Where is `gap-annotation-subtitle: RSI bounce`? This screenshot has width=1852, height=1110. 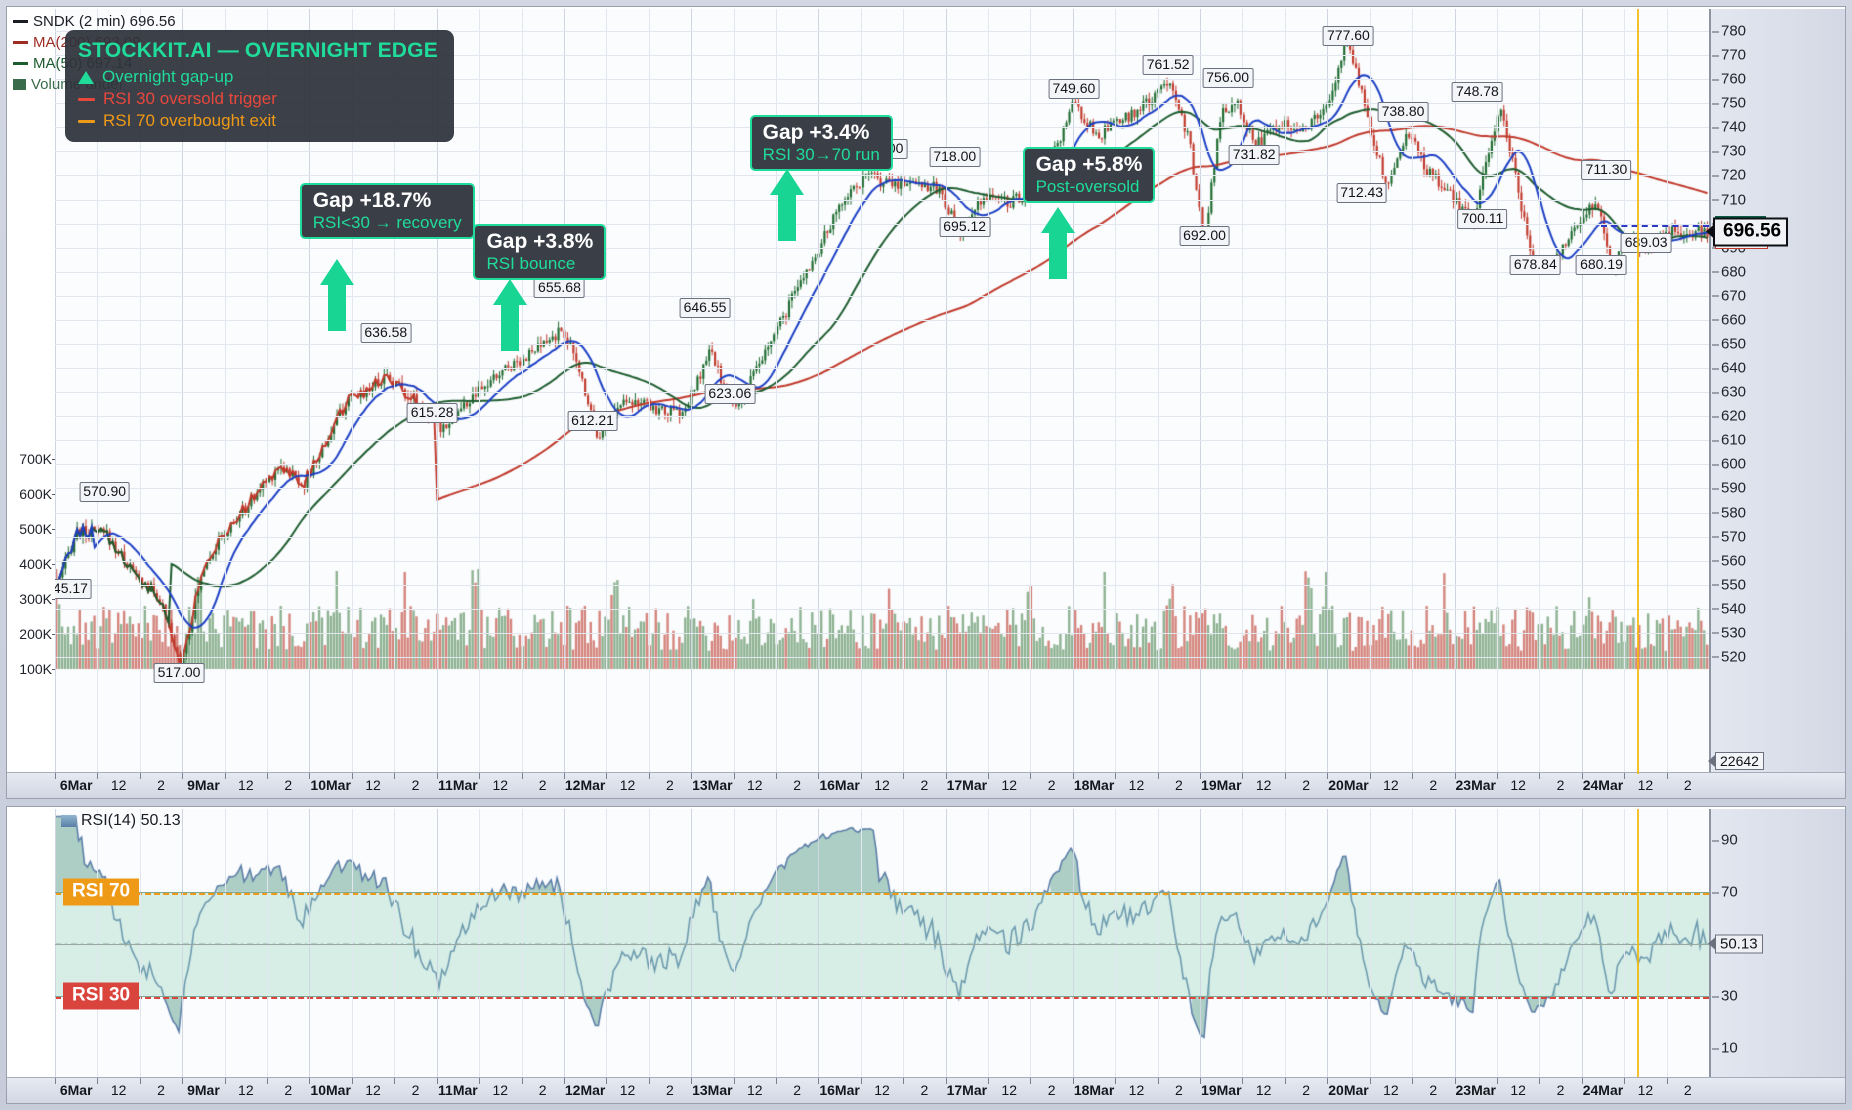 gap-annotation-subtitle: RSI bounce is located at coordinates (531, 263).